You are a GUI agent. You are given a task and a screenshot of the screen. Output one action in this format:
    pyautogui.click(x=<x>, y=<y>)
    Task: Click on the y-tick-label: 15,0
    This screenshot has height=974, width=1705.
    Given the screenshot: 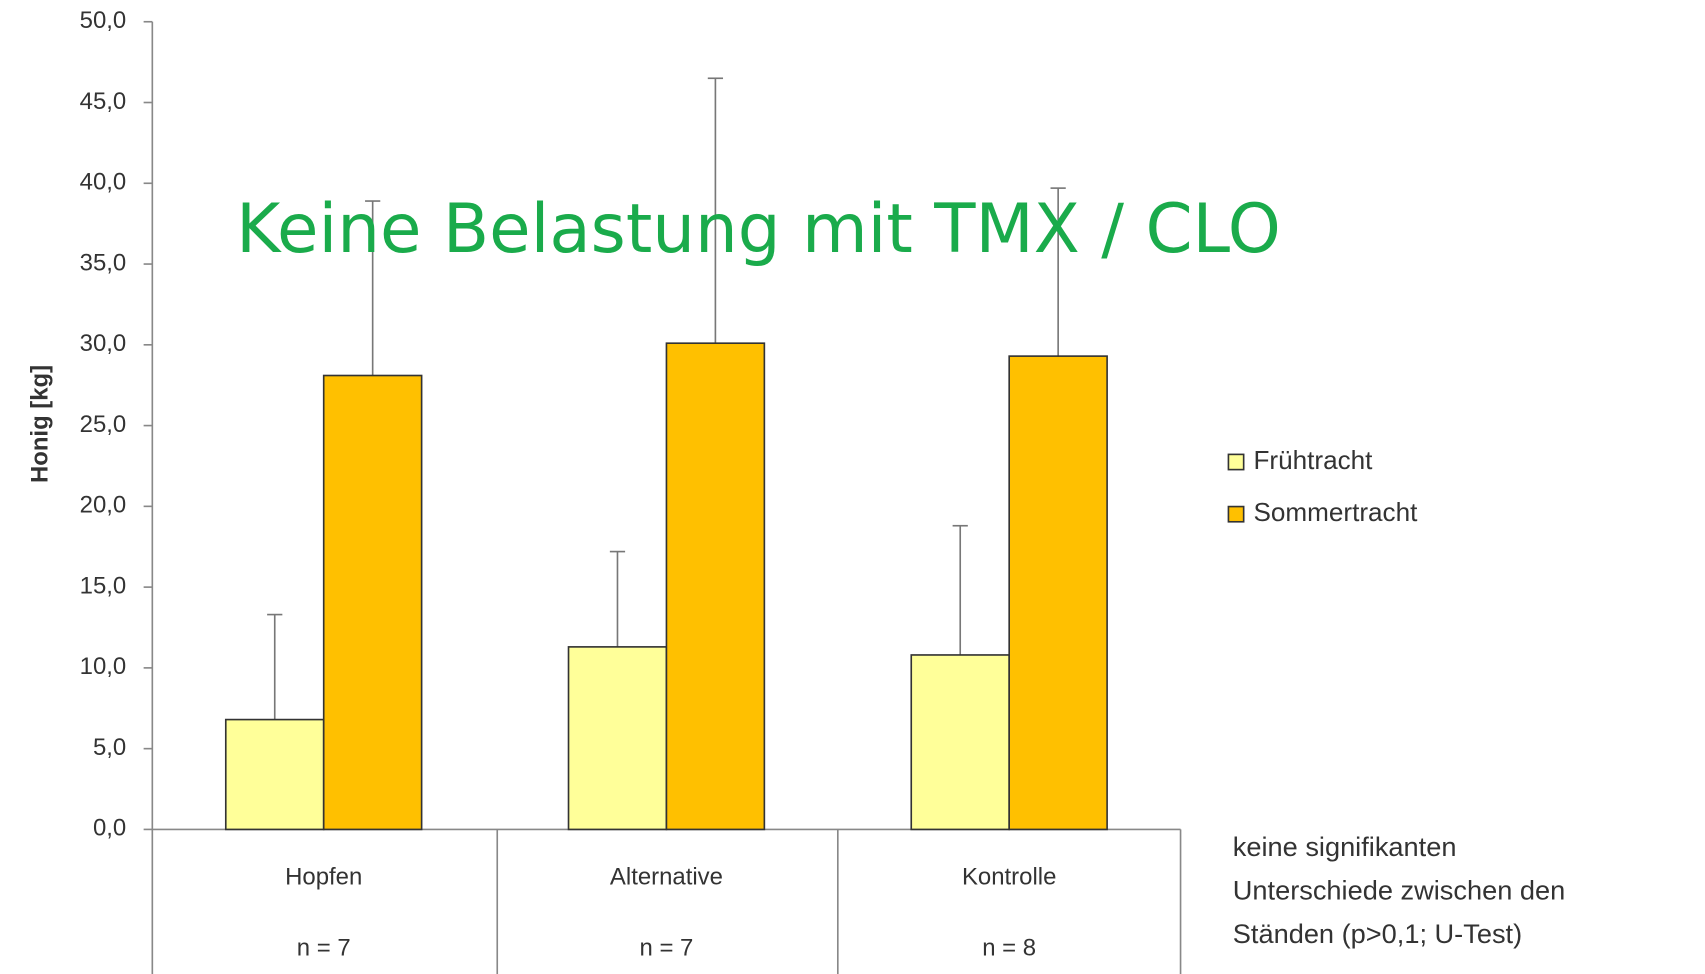 What is the action you would take?
    pyautogui.click(x=103, y=585)
    